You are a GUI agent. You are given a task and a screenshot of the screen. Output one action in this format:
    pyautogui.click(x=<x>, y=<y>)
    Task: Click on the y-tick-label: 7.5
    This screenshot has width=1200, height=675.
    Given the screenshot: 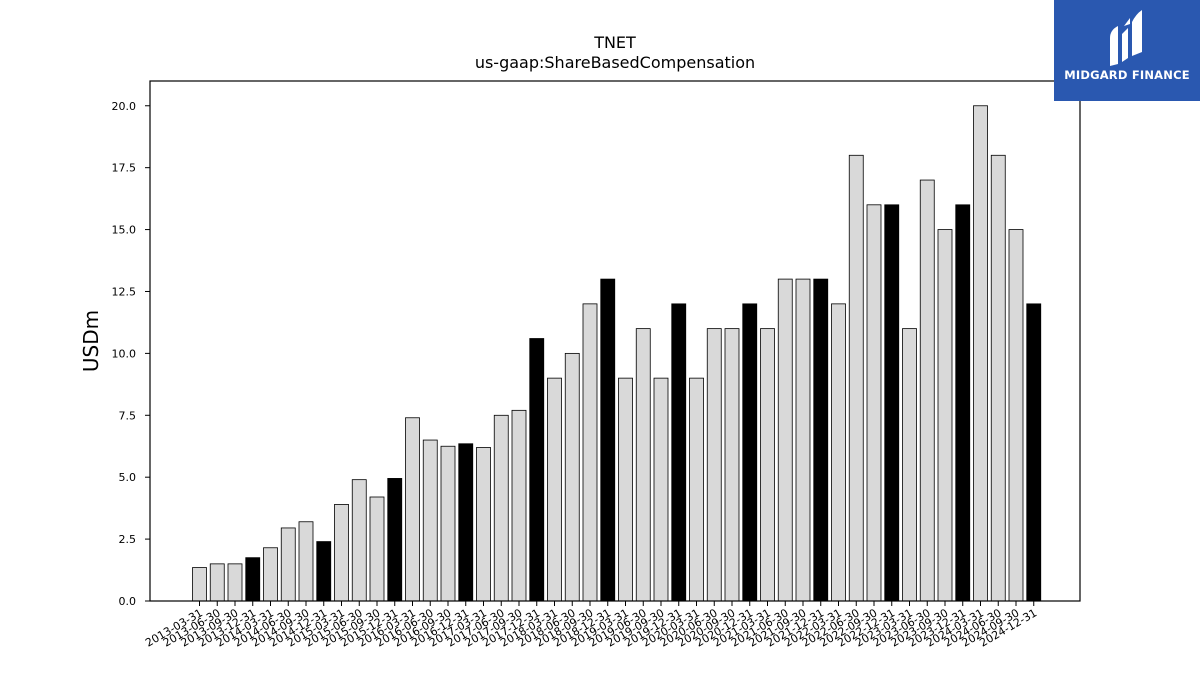 What is the action you would take?
    pyautogui.click(x=128, y=415)
    